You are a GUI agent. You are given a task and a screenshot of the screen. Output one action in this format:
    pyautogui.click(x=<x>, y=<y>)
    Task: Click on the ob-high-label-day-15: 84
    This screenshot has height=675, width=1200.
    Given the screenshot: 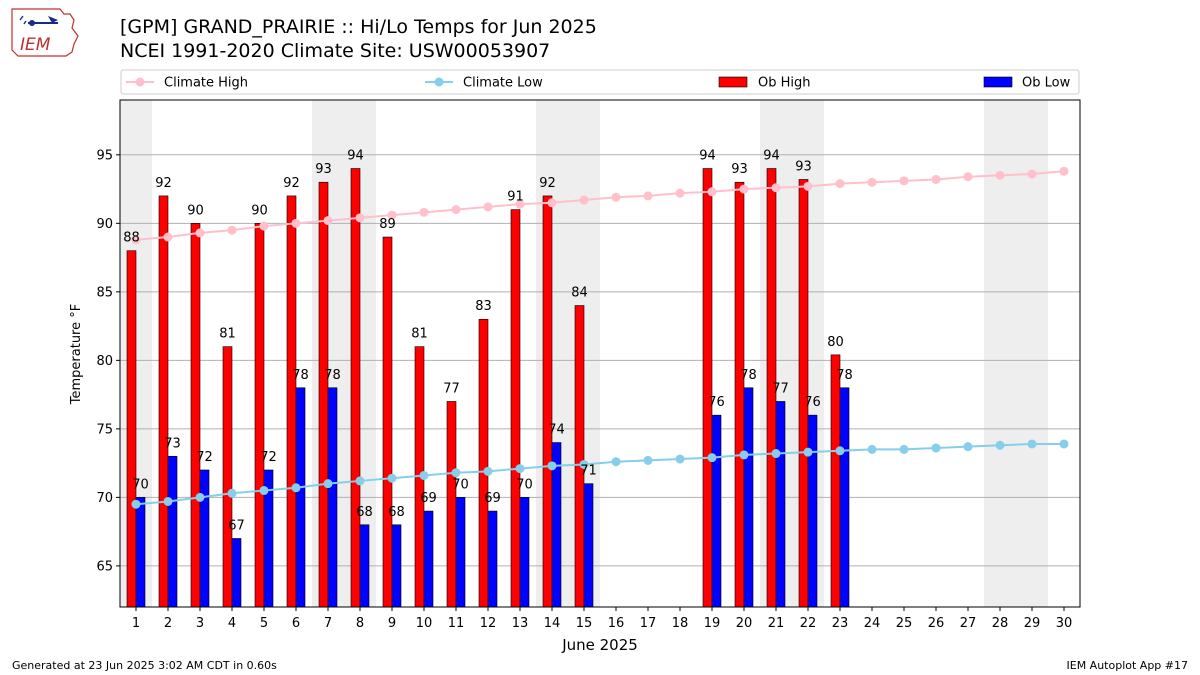 What is the action you would take?
    pyautogui.click(x=579, y=293)
    